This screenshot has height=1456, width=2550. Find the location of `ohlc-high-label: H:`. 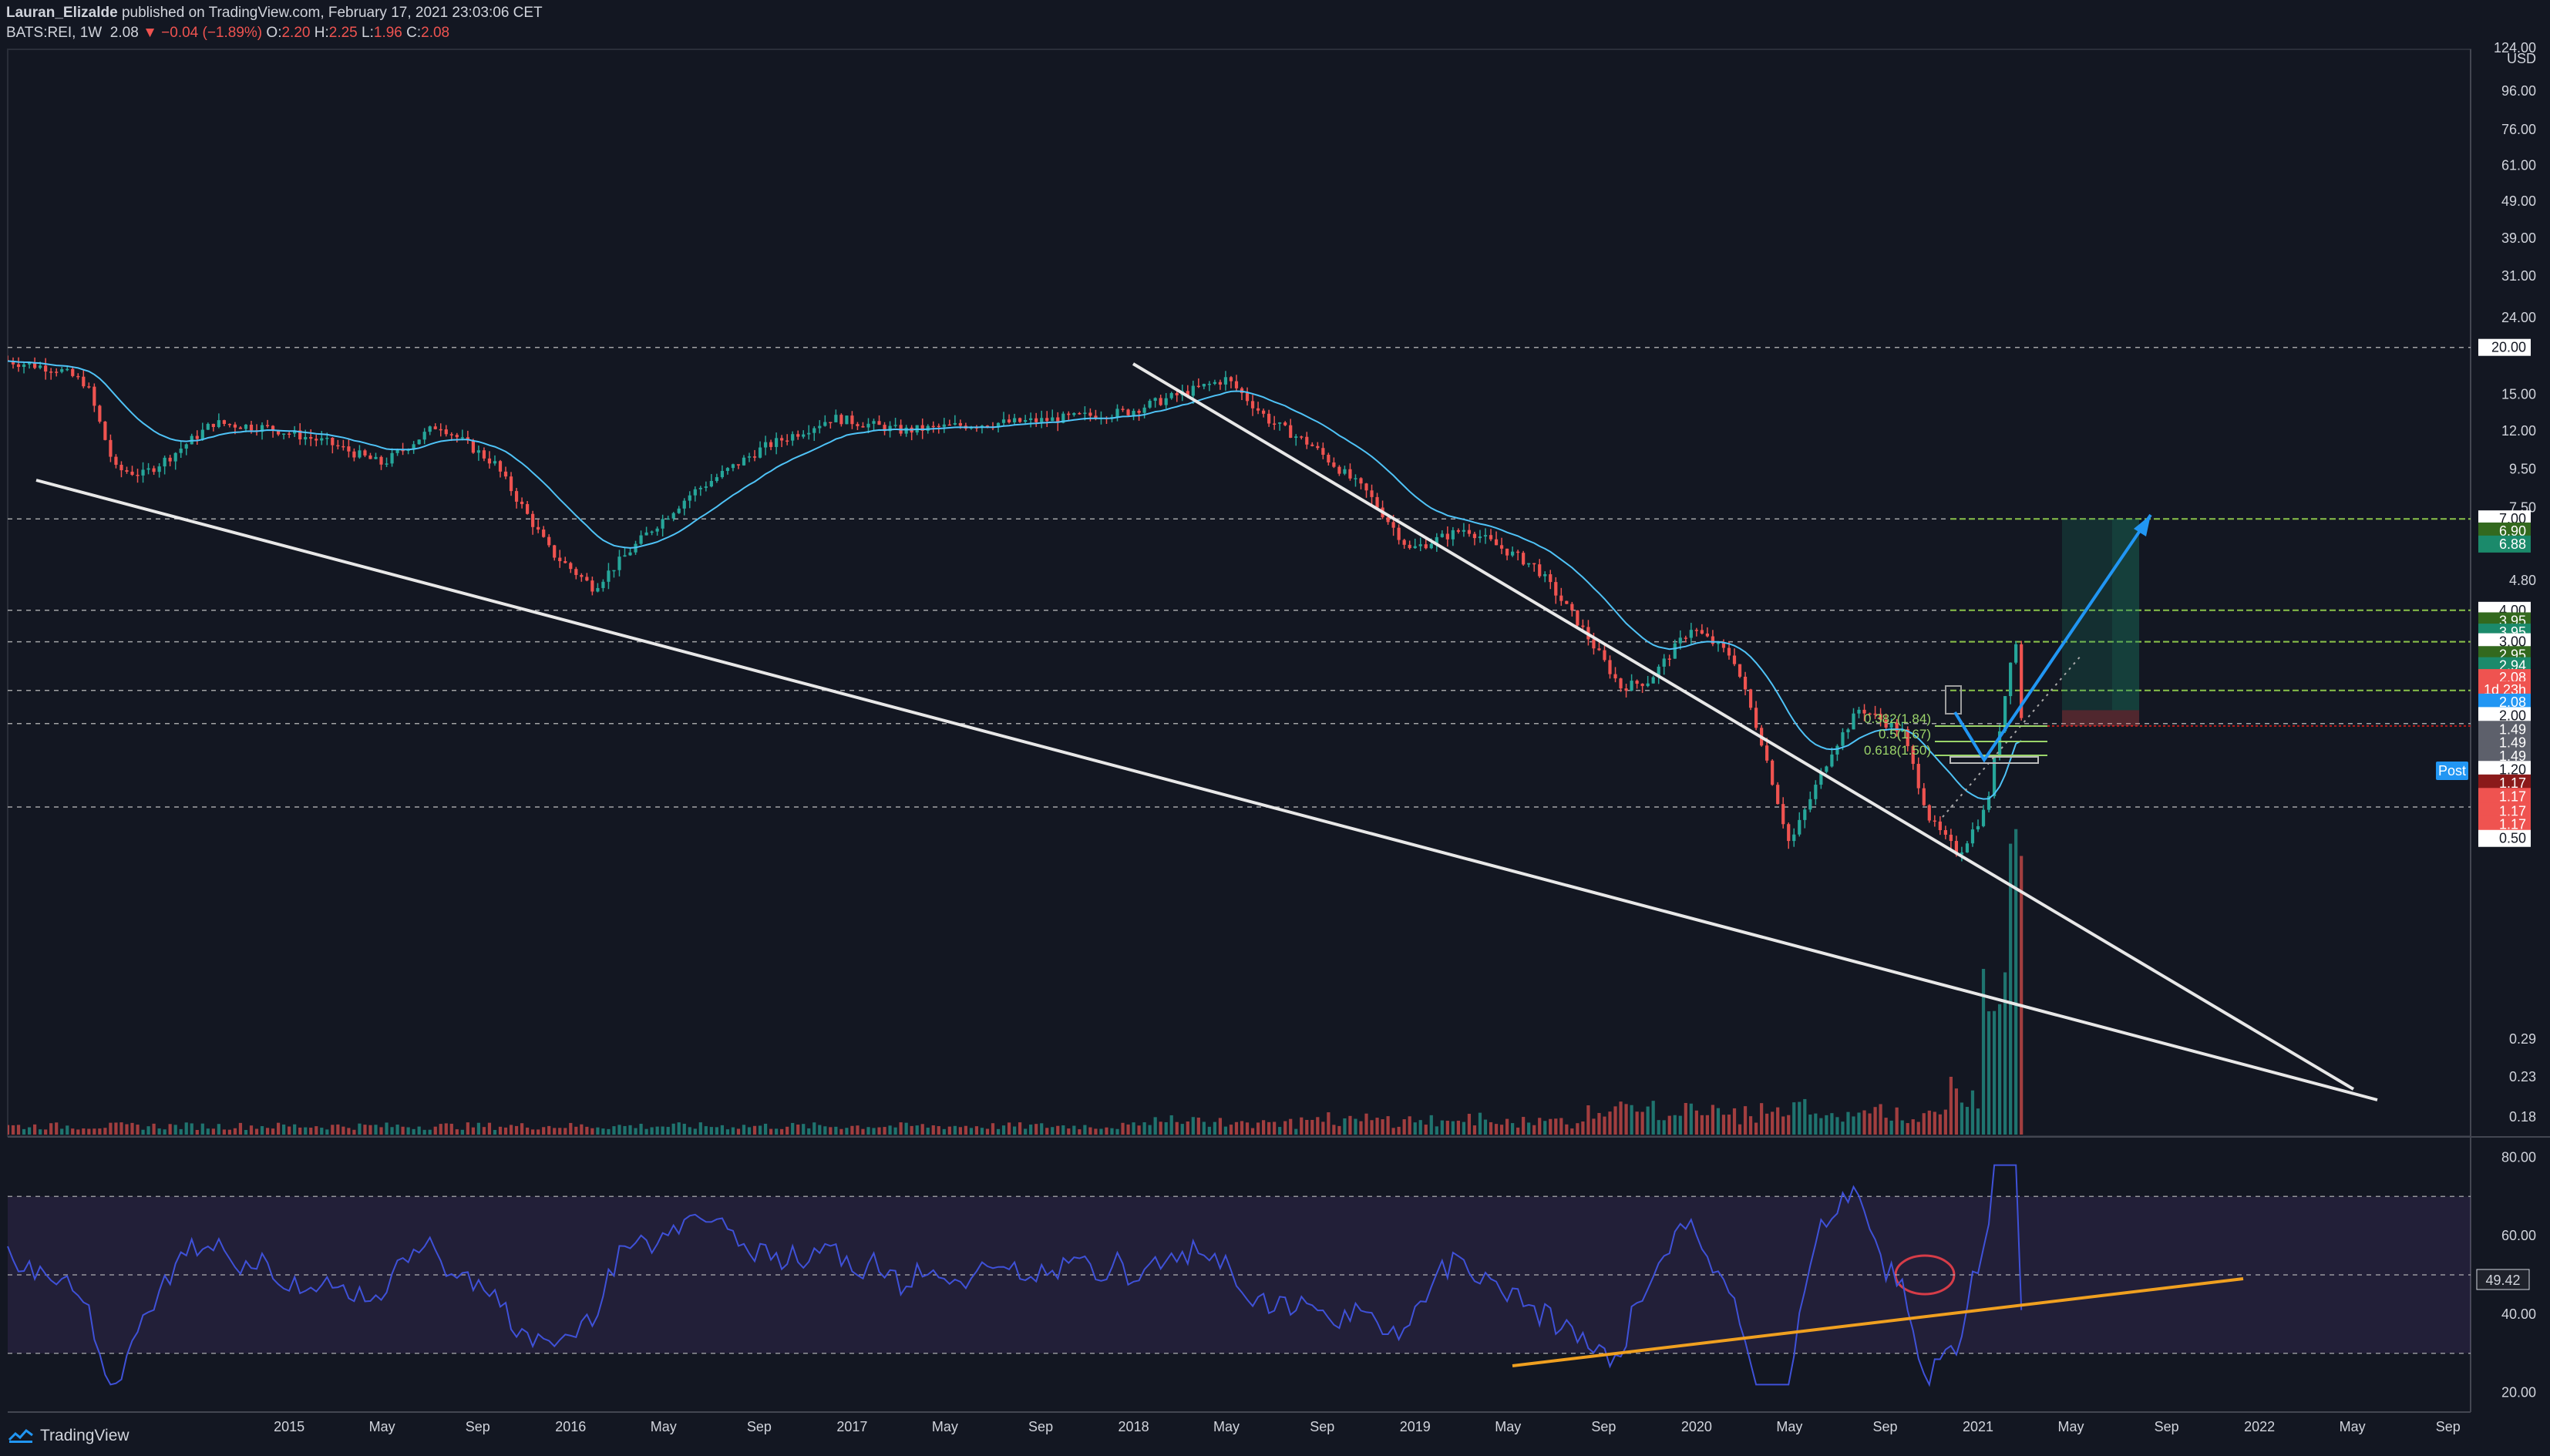

ohlc-high-label: H: is located at coordinates (322, 33).